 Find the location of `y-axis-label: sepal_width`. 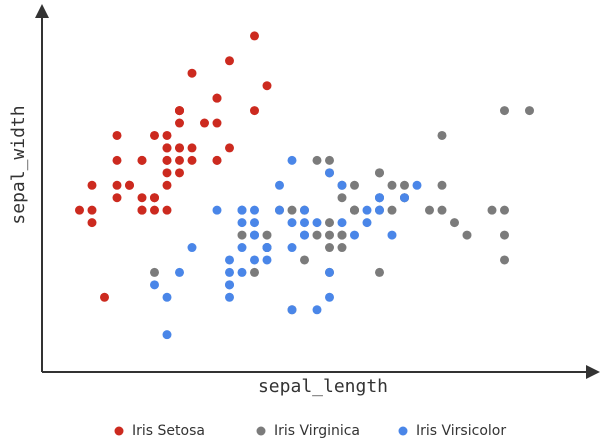

y-axis-label: sepal_width is located at coordinates (18, 164).